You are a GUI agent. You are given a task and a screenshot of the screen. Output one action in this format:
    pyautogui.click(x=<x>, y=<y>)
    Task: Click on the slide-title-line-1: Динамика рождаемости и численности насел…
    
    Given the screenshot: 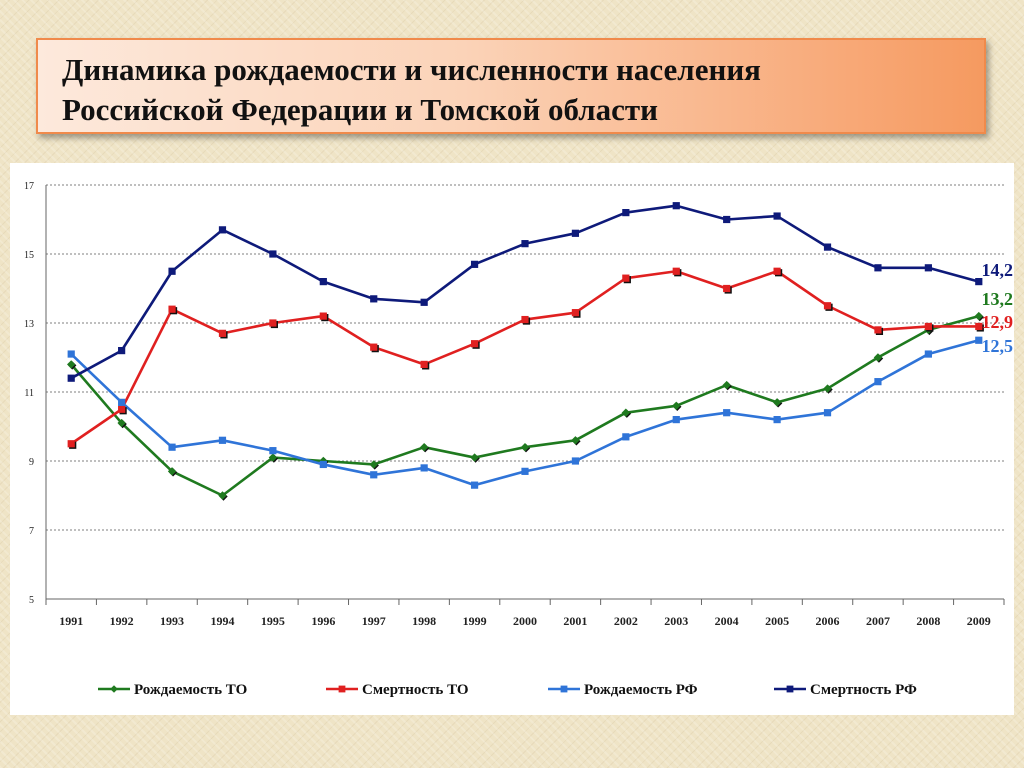 What is the action you would take?
    pyautogui.click(x=411, y=69)
    